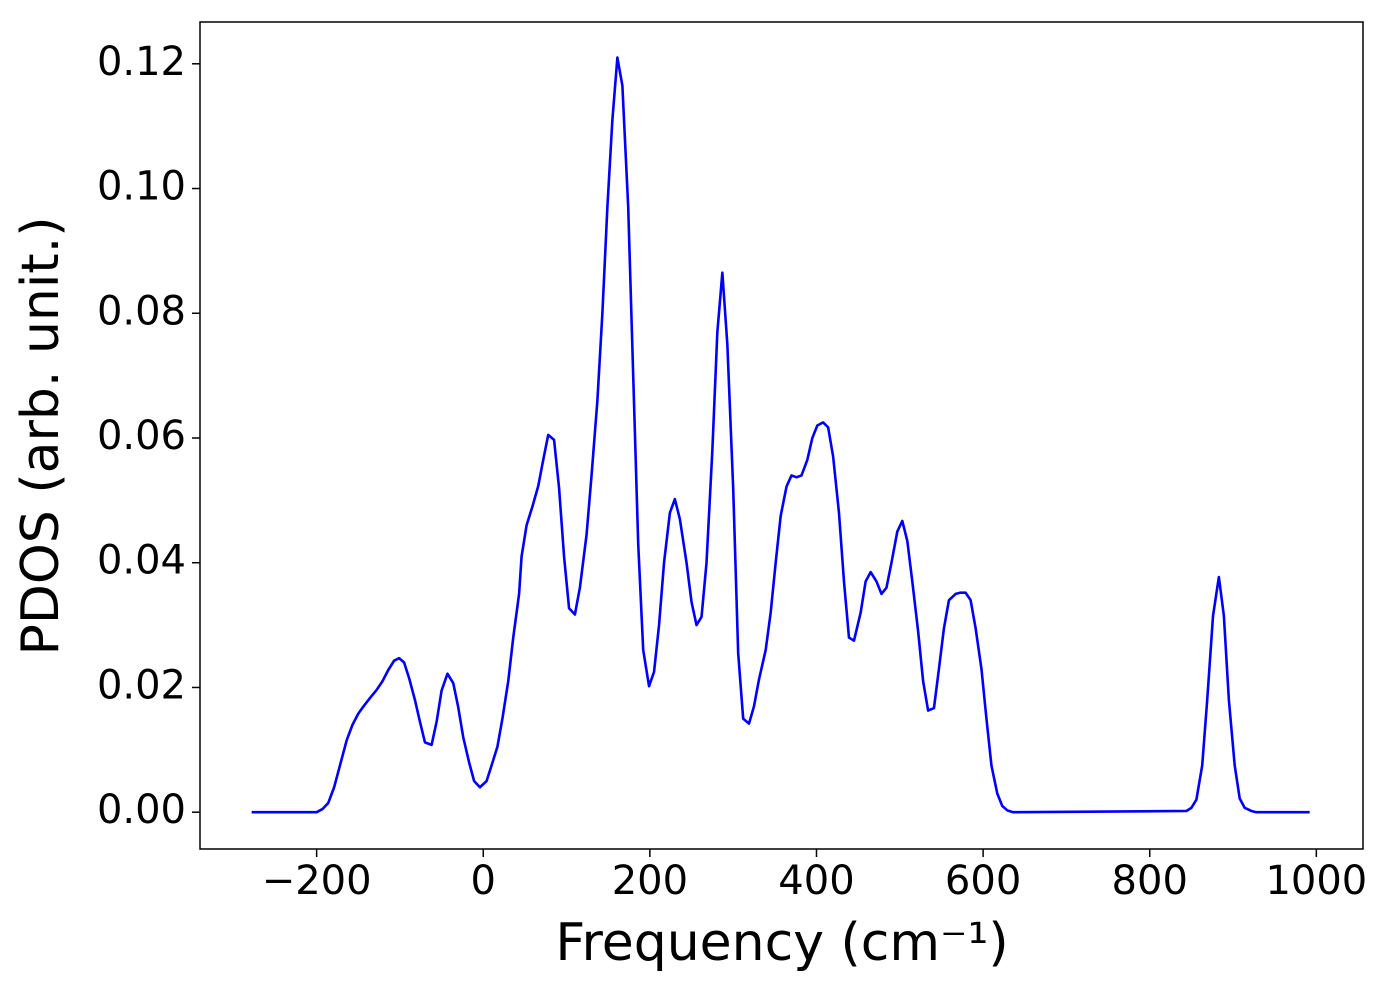 This screenshot has height=1000, width=1400. I want to click on y-tick-label: 0.02, so click(141, 685).